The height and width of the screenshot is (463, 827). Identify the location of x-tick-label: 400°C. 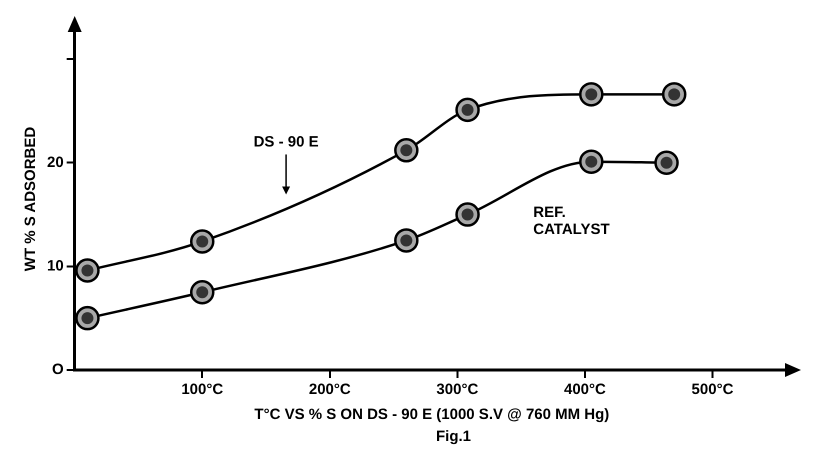
(585, 389).